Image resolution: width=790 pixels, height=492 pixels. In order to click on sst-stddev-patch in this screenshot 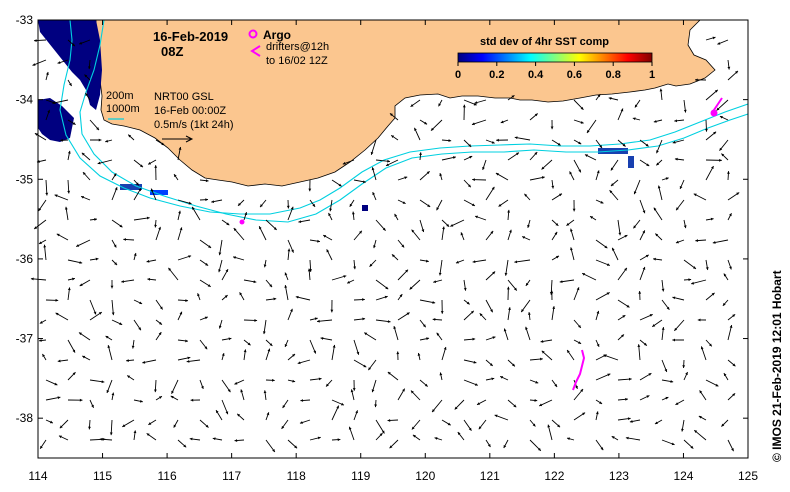, I will do `click(131, 187)`.